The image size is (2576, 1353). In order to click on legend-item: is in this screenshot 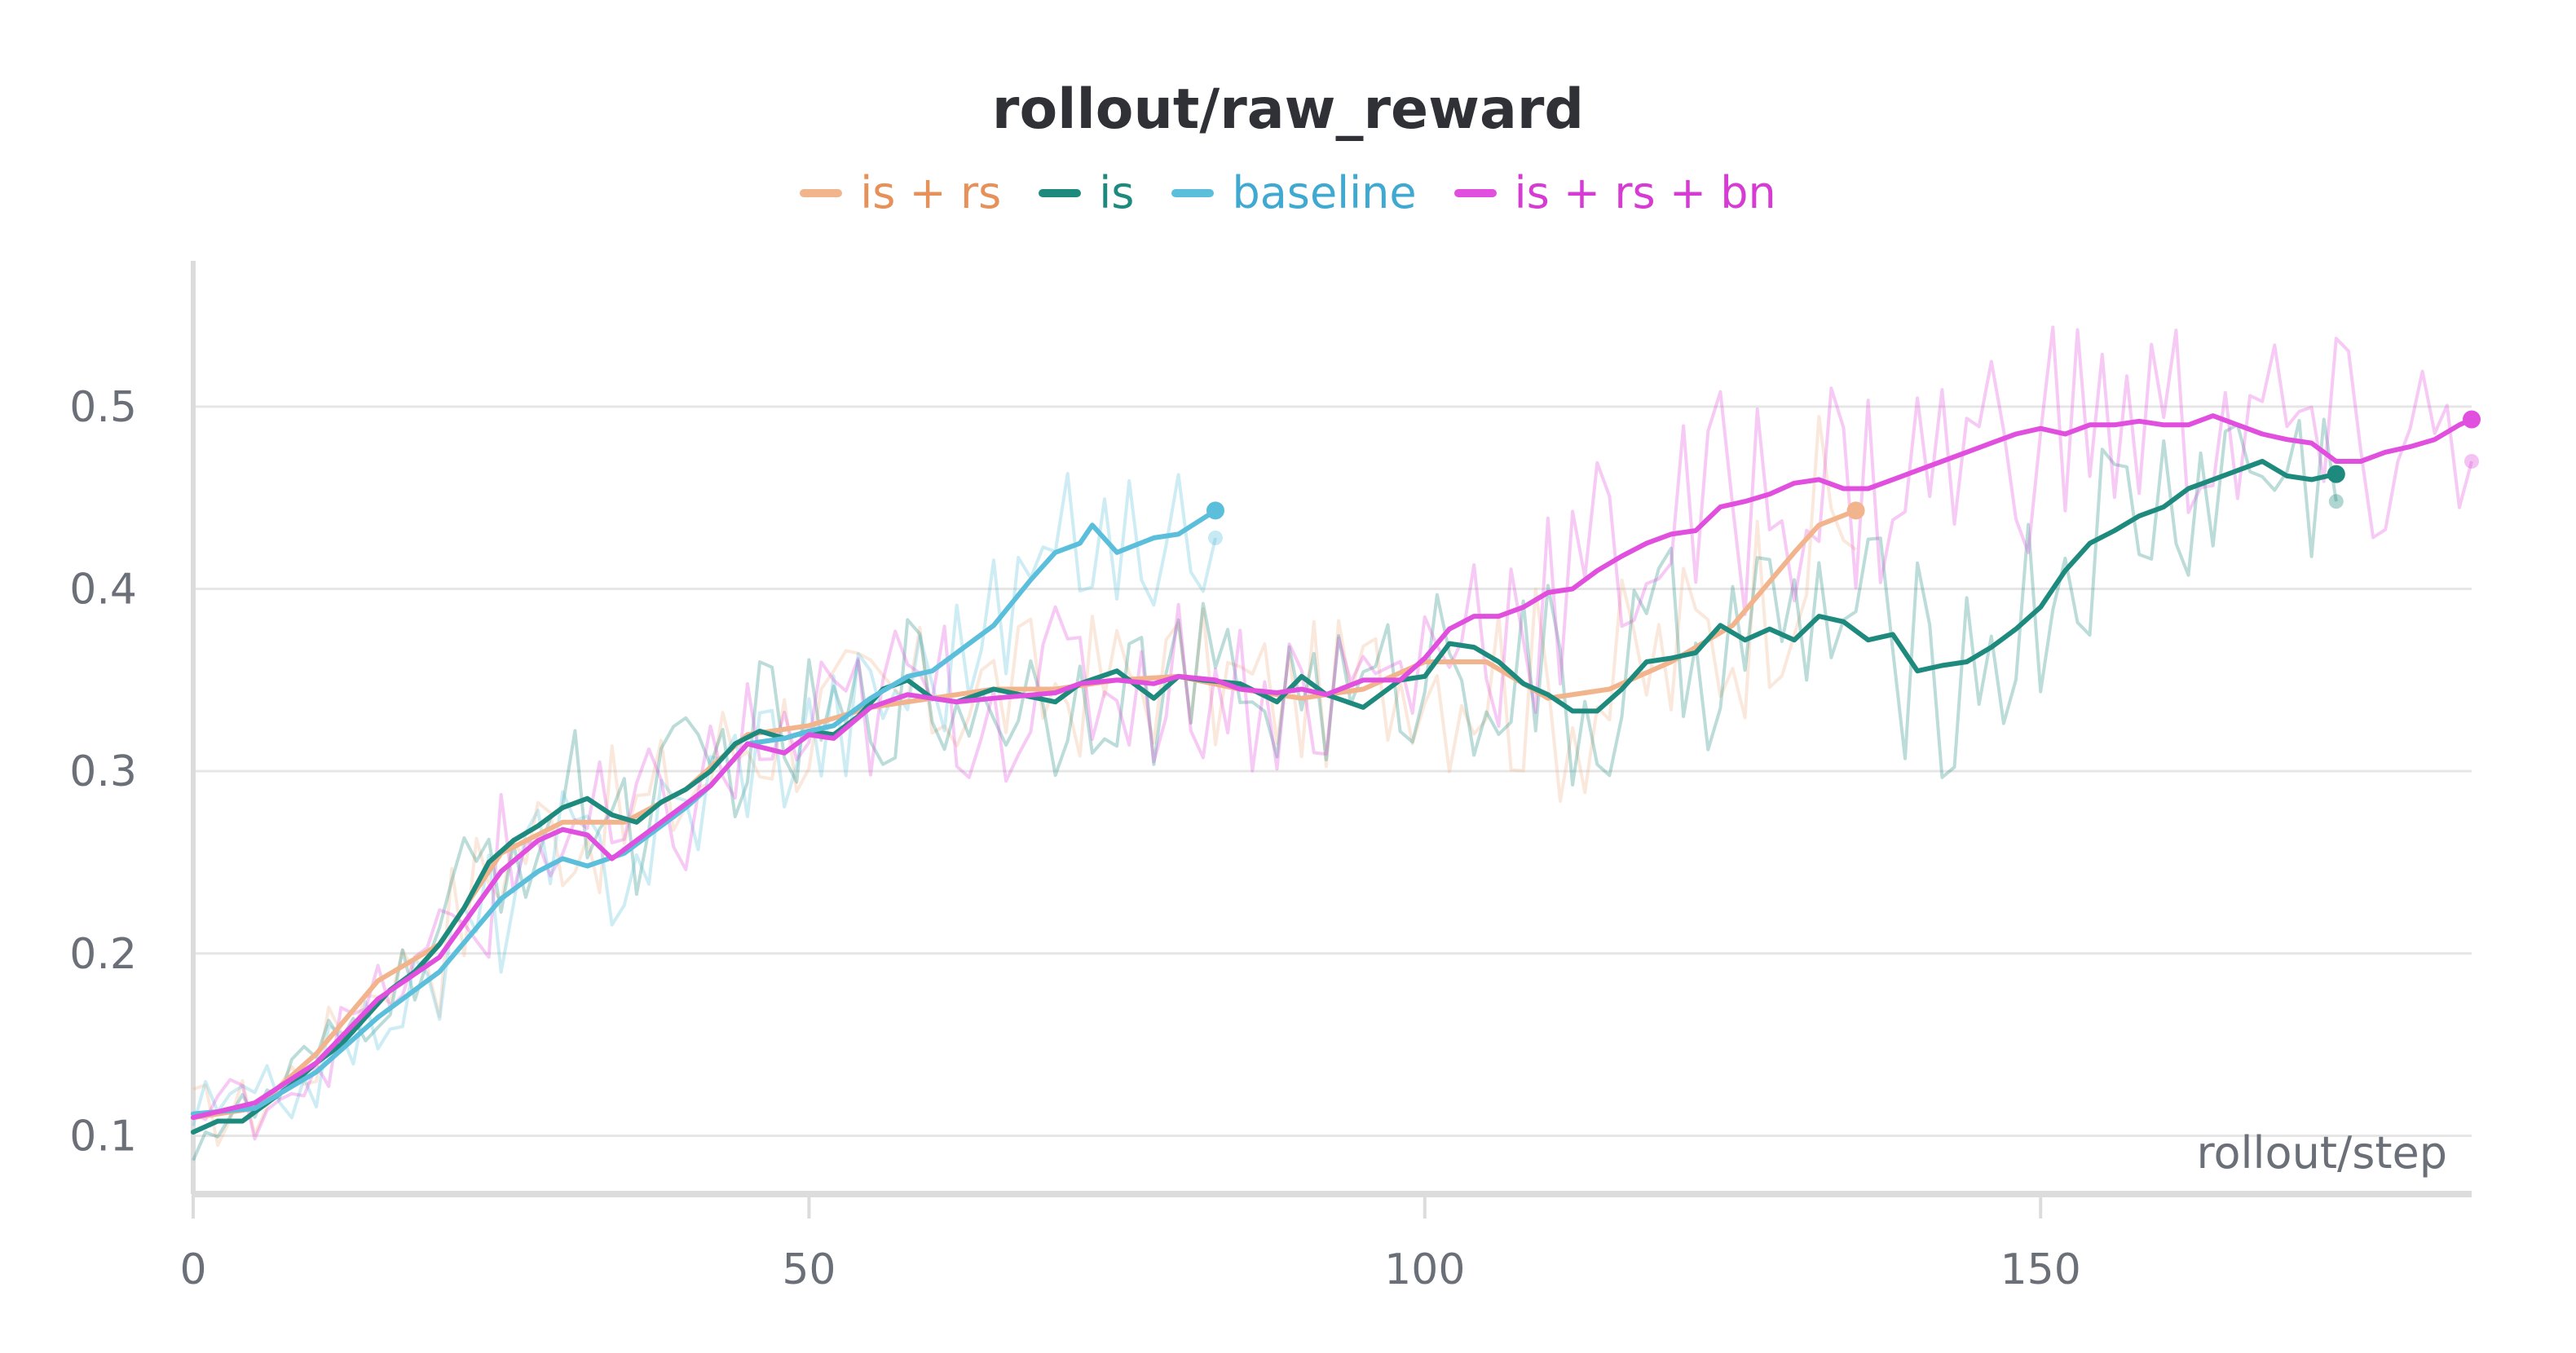, I will do `click(1086, 192)`.